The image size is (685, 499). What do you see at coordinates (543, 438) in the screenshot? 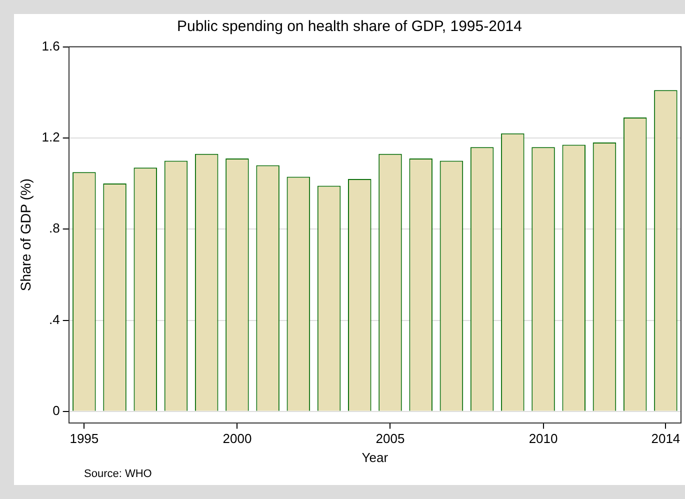
I see `x-tick-label: 2010` at bounding box center [543, 438].